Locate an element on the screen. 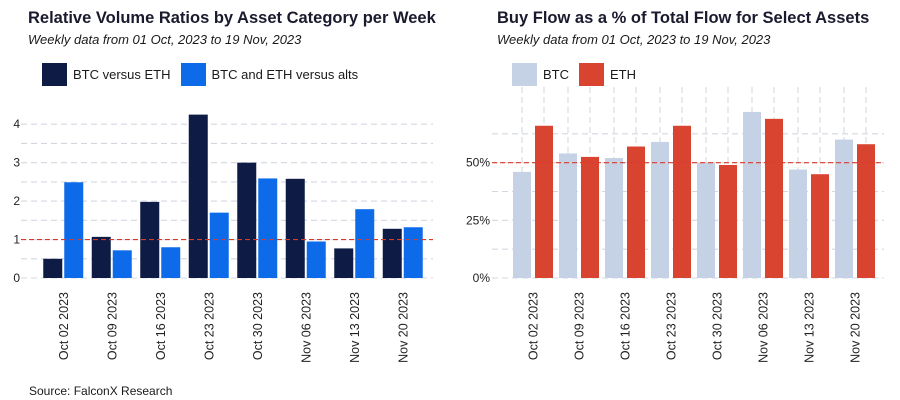  source-note: Source: FalconX Research is located at coordinates (101, 391).